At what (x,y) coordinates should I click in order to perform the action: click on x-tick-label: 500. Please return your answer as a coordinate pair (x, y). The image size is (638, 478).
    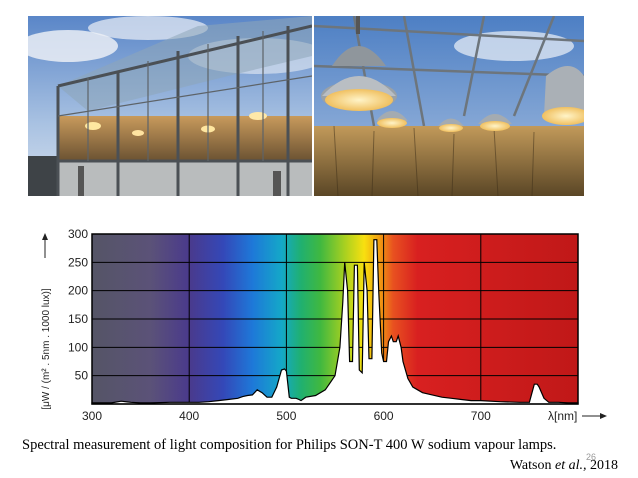
    Looking at the image, I should click on (286, 416).